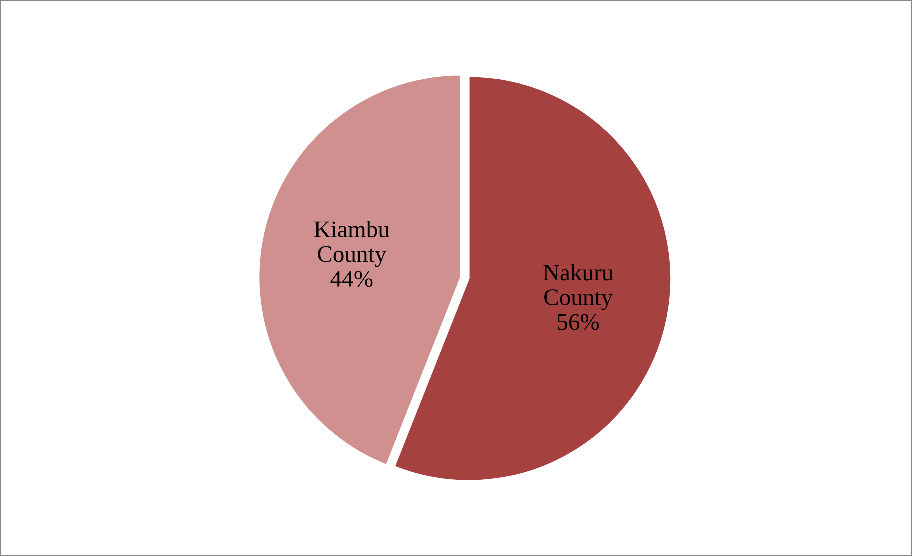 This screenshot has height=556, width=912. What do you see at coordinates (579, 322) in the screenshot?
I see `data-label: 56%` at bounding box center [579, 322].